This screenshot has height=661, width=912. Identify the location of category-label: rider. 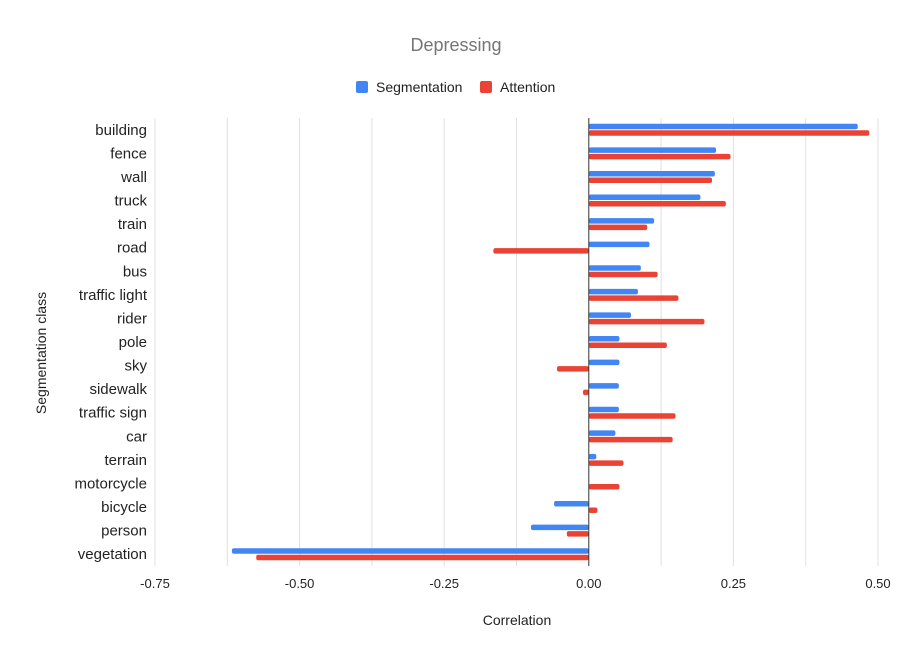
(132, 318).